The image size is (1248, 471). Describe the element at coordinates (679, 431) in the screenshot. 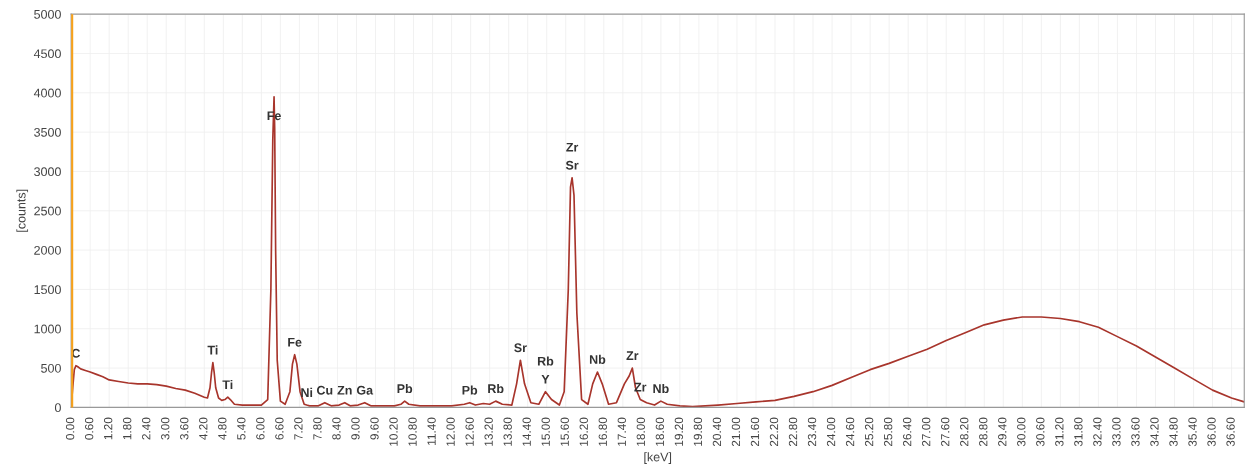

I see `x-tick-label: 19.20` at that location.